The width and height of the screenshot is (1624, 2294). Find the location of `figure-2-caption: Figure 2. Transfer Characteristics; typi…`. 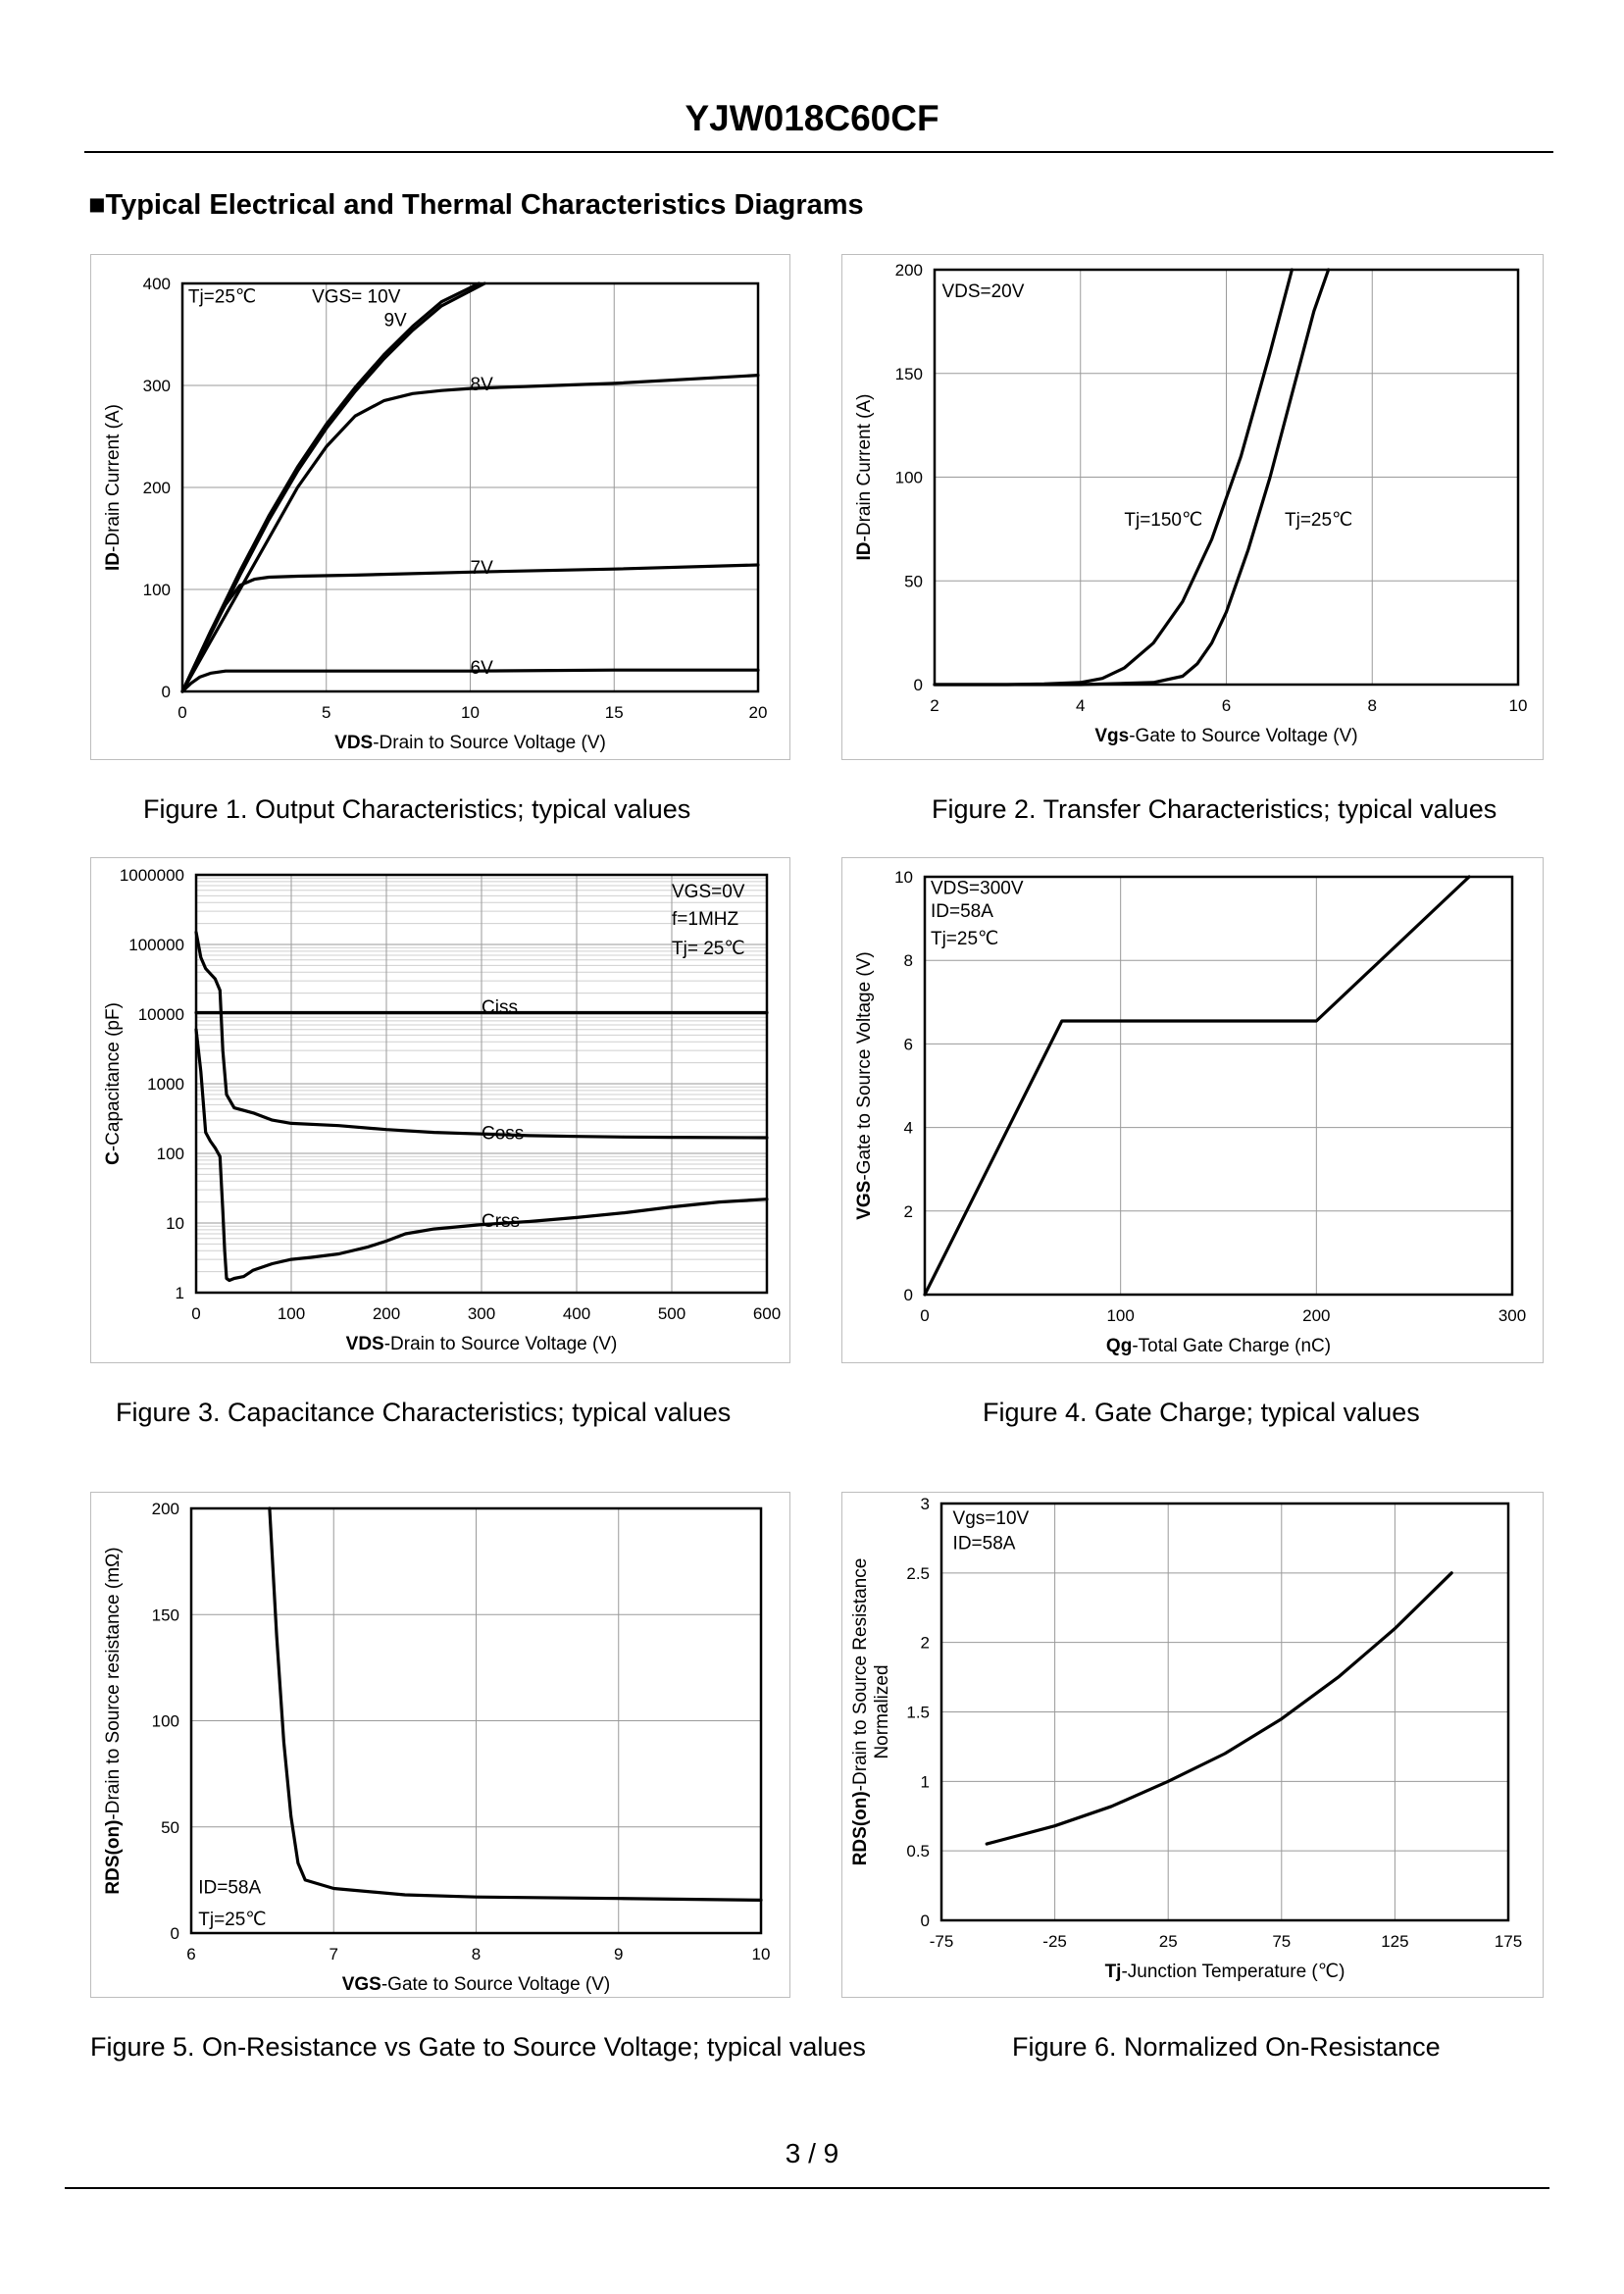

figure-2-caption: Figure 2. Transfer Characteristics; typi… is located at coordinates (1214, 809).